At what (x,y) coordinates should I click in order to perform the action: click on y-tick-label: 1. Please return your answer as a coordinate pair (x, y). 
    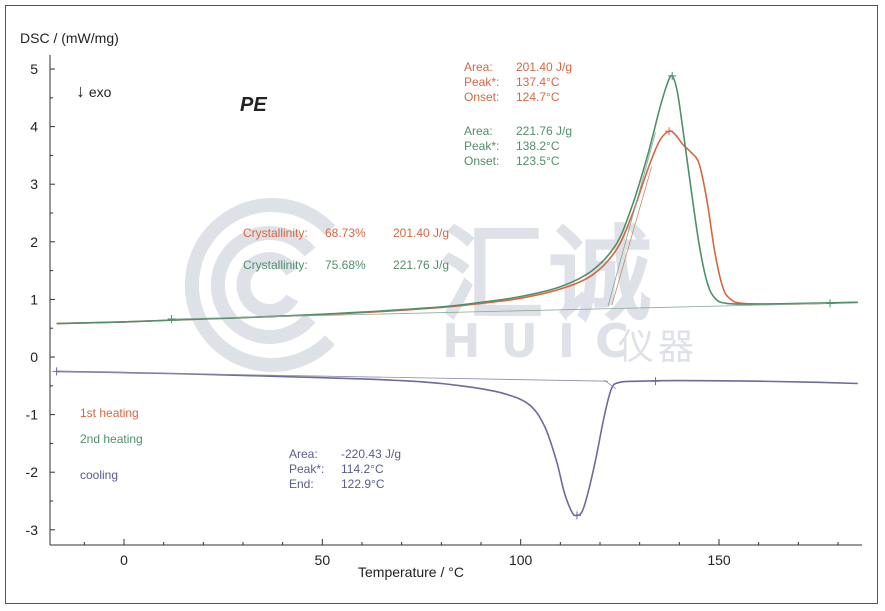
    Looking at the image, I should click on (34, 299).